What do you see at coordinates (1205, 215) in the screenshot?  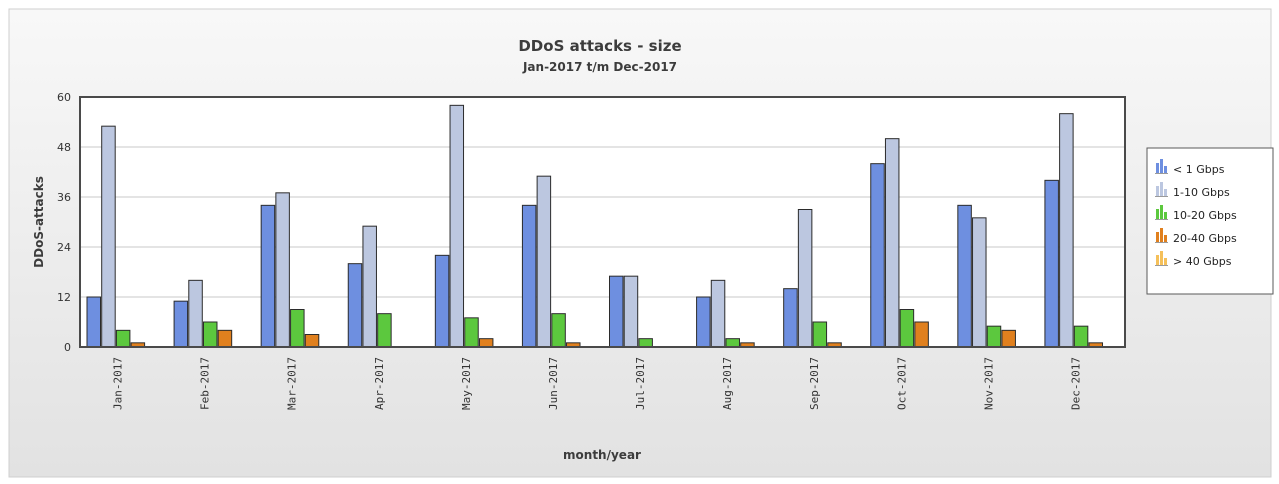 I see `legend-label: 10-20 Gbps` at bounding box center [1205, 215].